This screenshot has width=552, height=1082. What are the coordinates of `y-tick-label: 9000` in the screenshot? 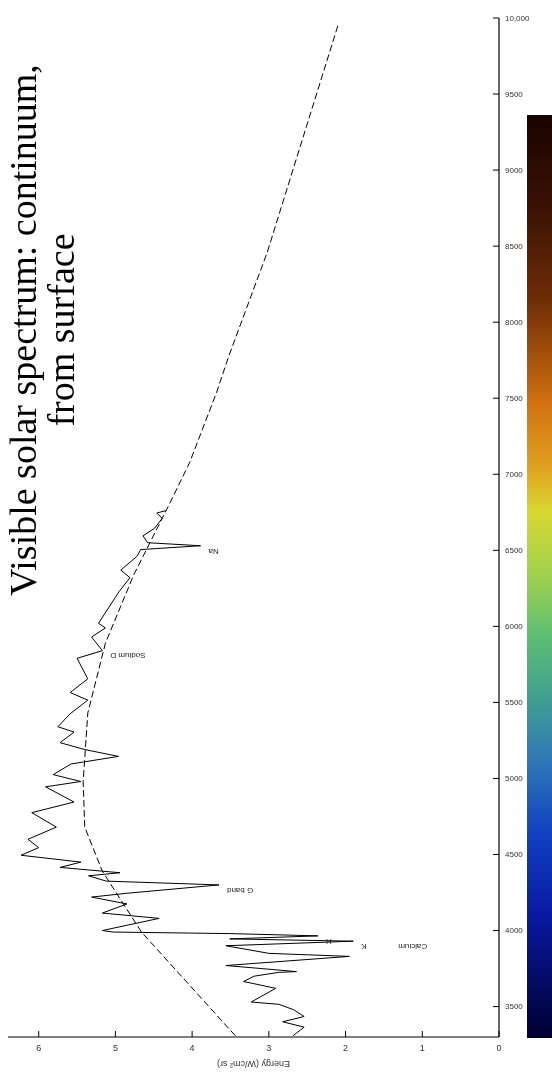 It's located at (514, 170).